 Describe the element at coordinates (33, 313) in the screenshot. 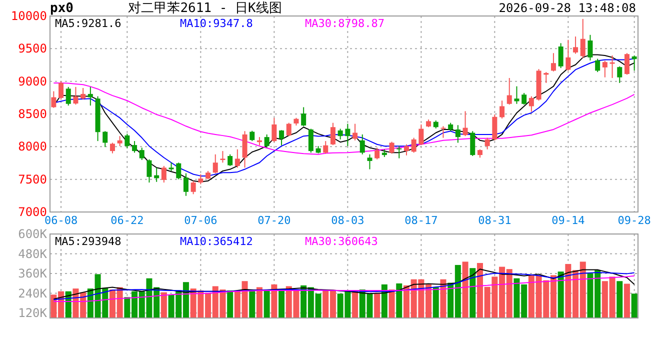

I see `y-tick-label: 120K` at that location.